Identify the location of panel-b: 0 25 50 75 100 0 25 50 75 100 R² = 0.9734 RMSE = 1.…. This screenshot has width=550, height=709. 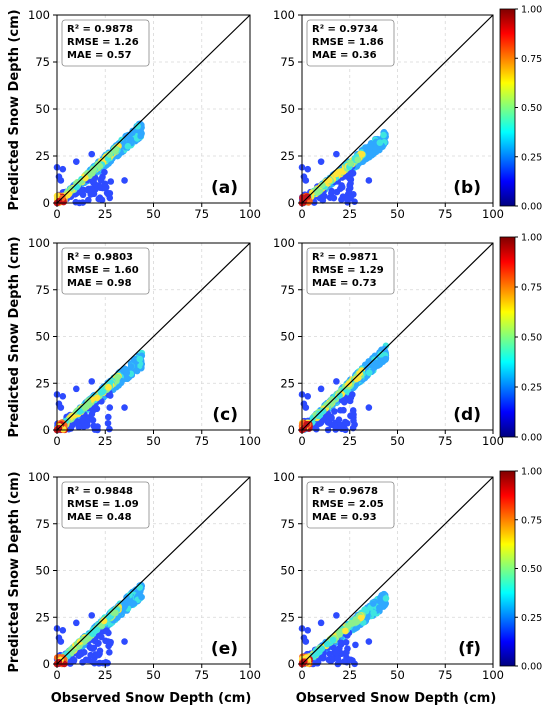
(388, 114).